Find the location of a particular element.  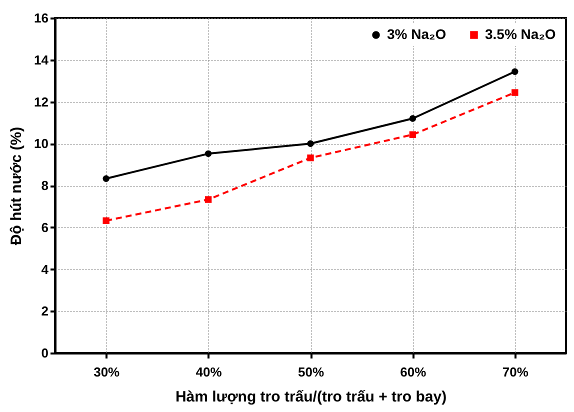

y-tick-label: 14 is located at coordinates (42, 60).